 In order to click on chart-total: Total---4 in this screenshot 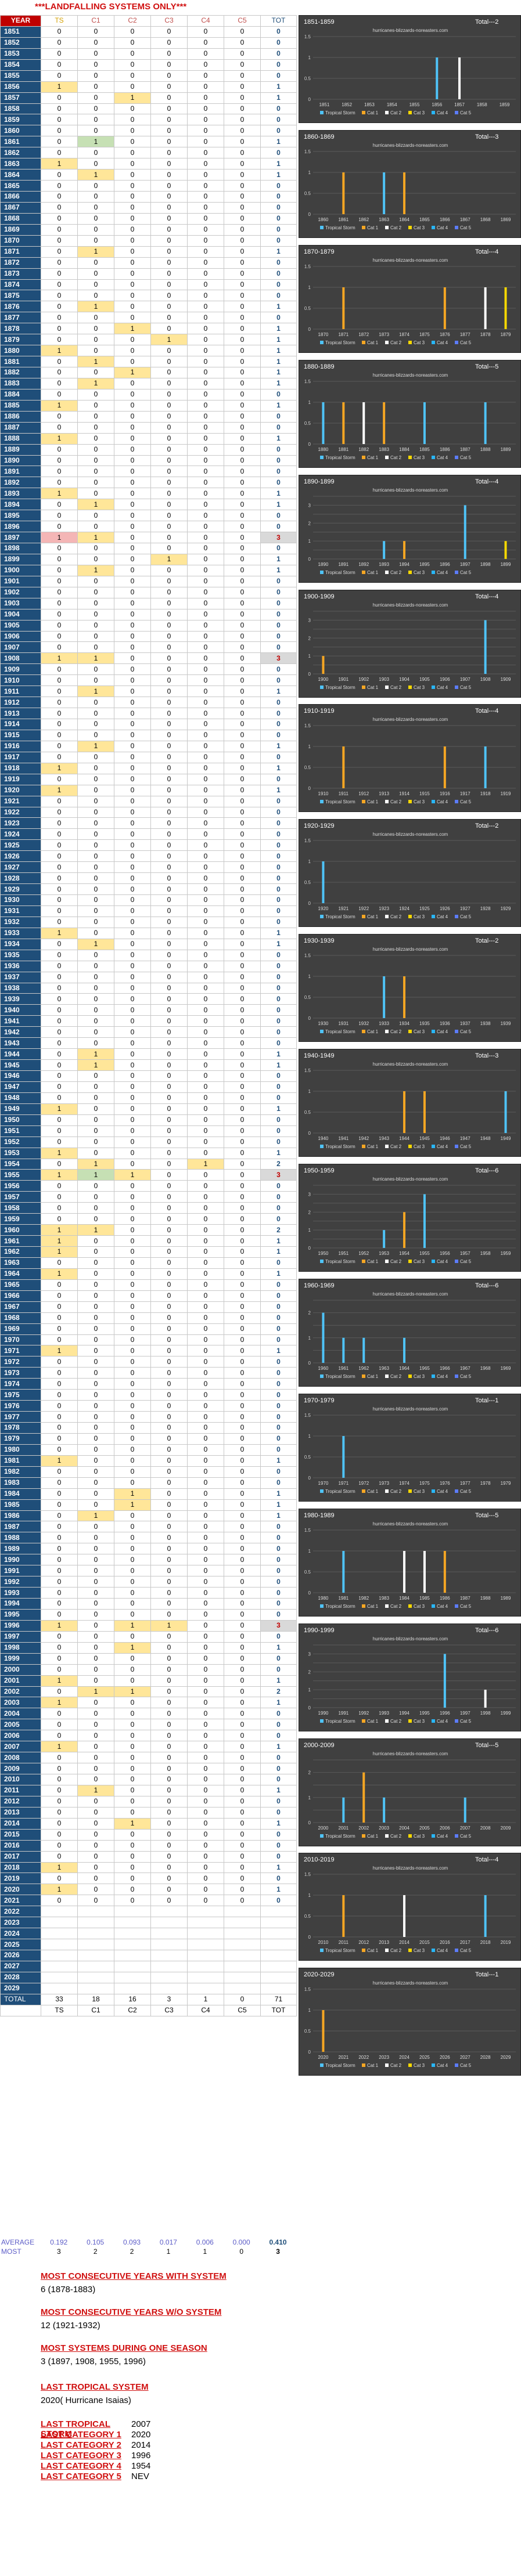, I will do `click(486, 482)`.